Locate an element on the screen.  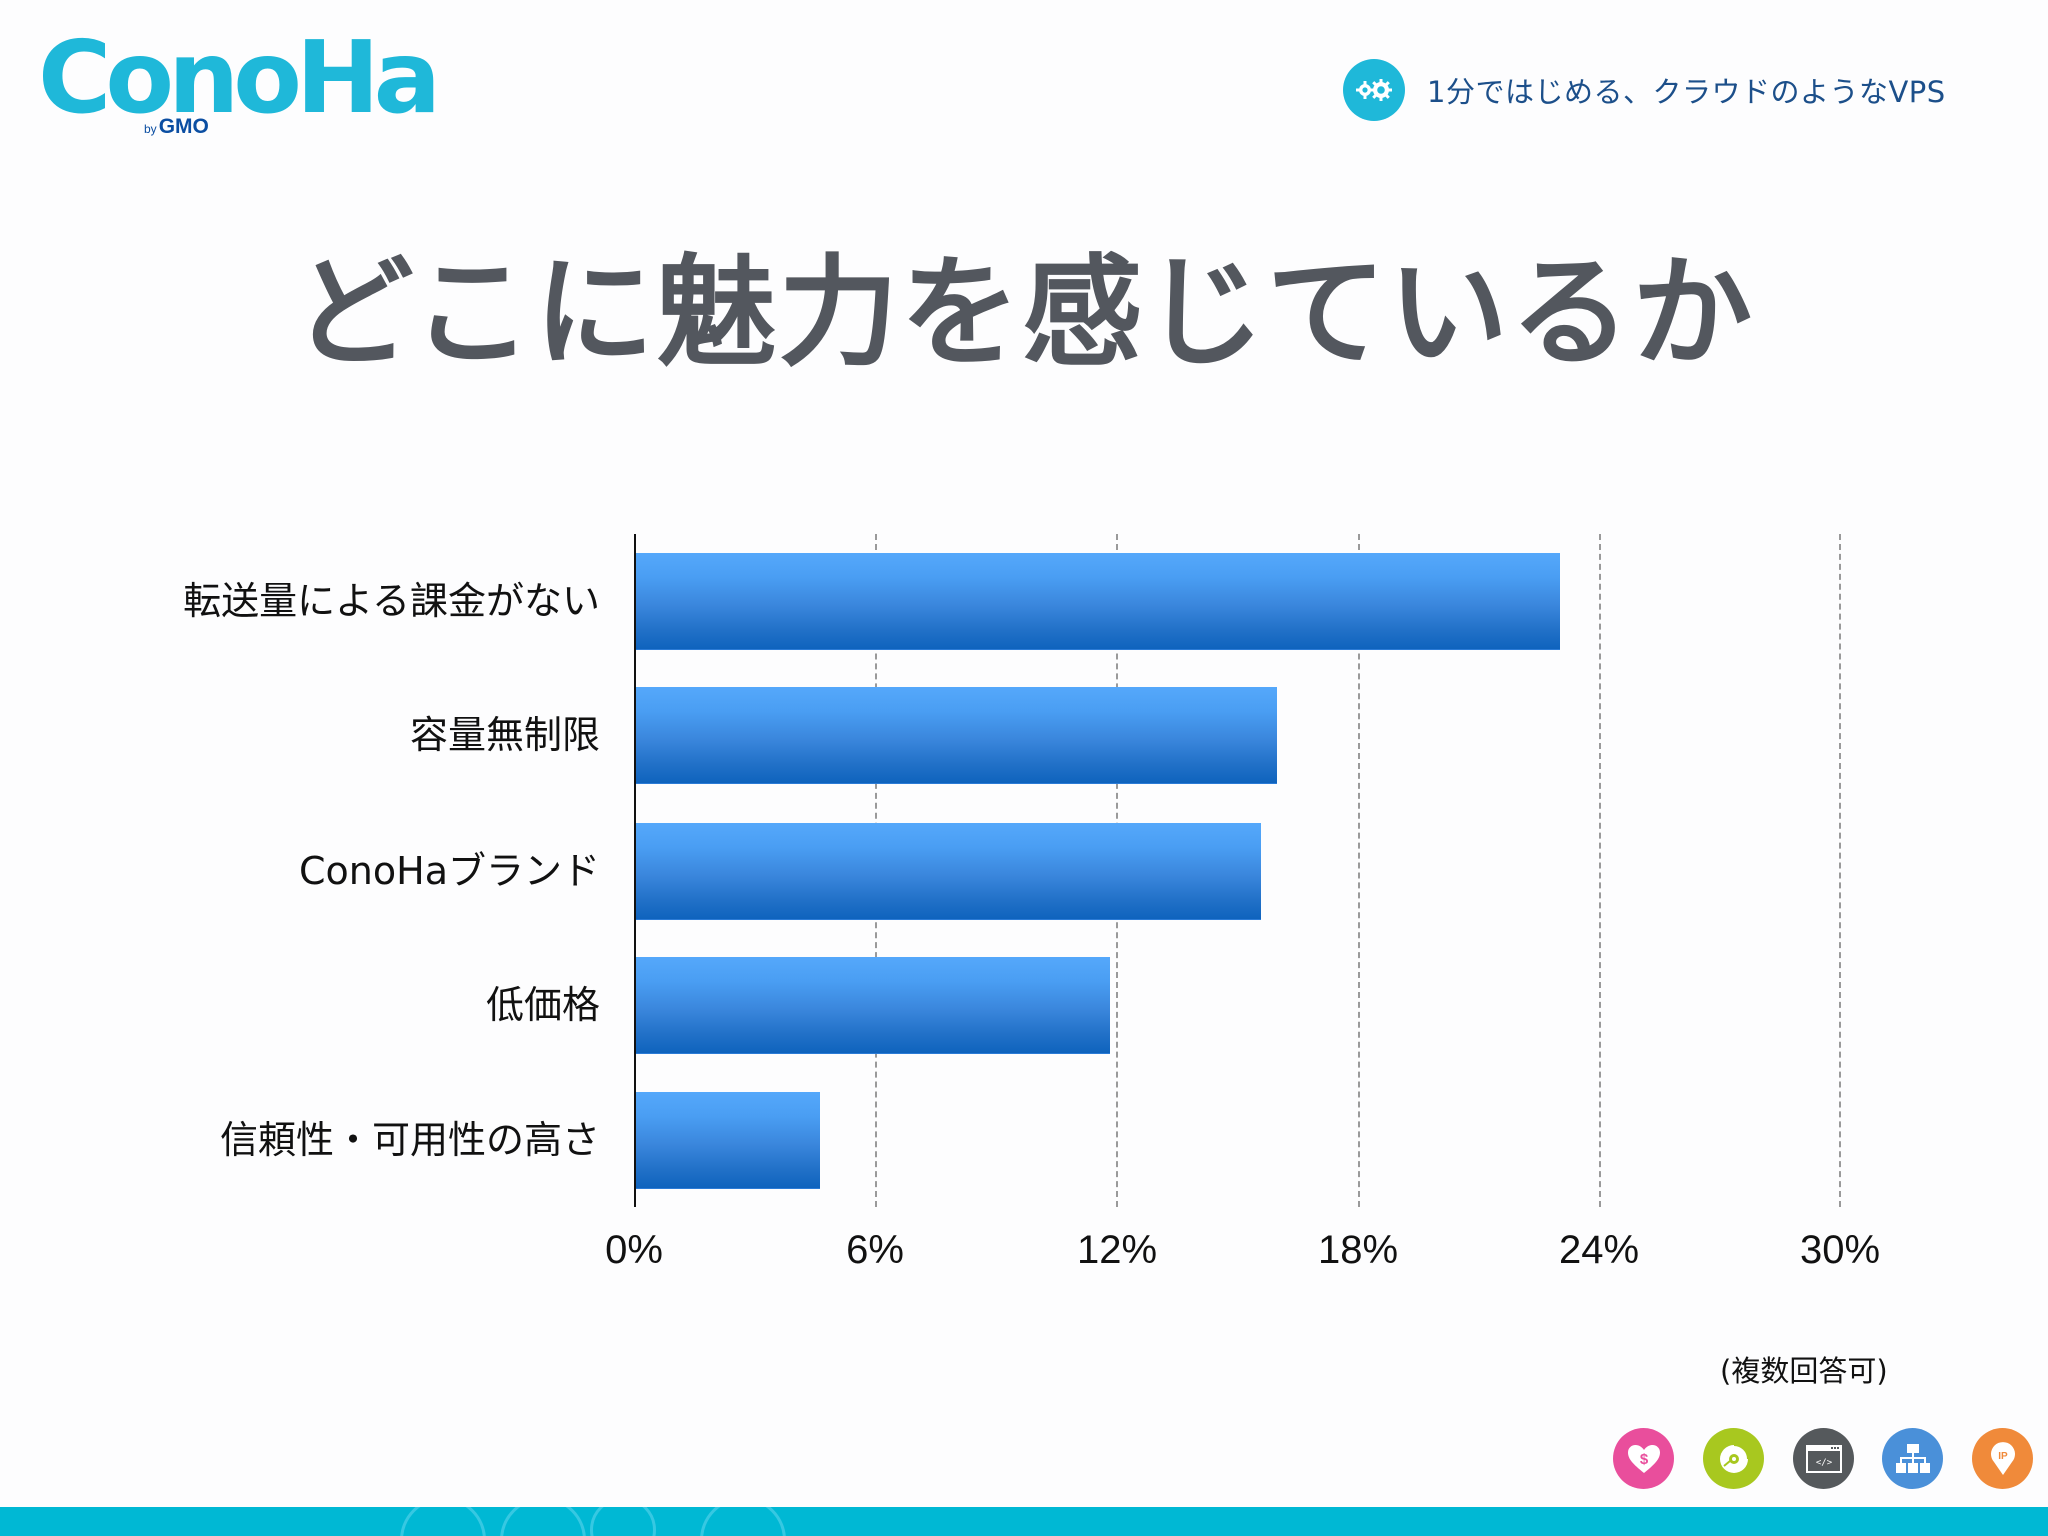
x-tick-label: 30% is located at coordinates (1840, 1250).